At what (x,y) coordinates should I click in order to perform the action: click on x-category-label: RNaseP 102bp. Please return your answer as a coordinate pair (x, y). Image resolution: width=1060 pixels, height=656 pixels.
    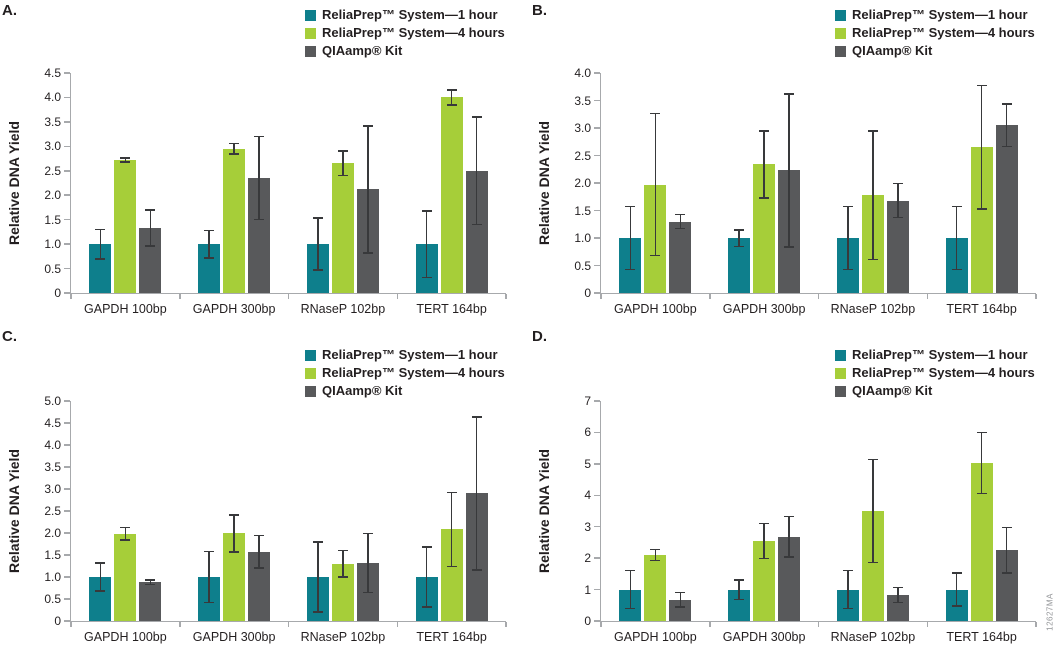
    Looking at the image, I should click on (343, 309).